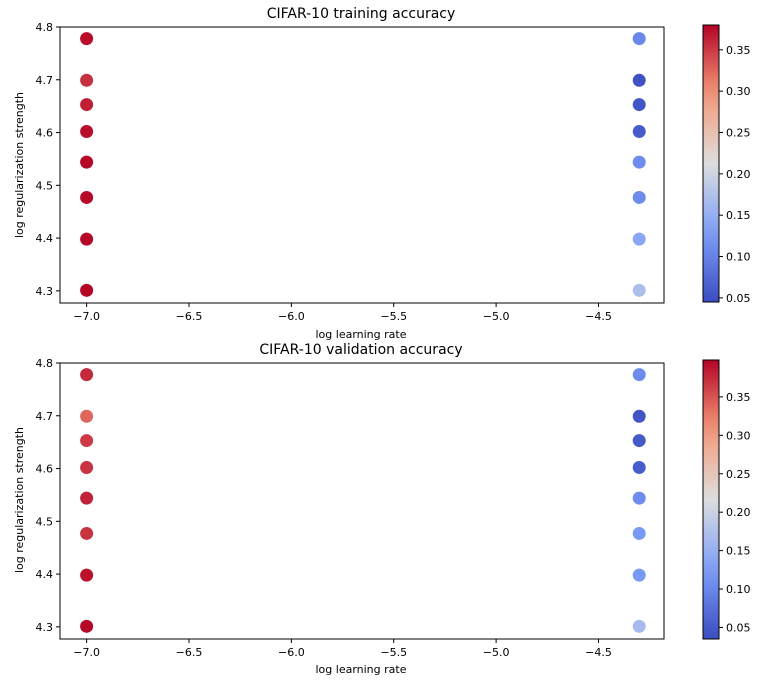  I want to click on chart-title: CIFAR-10 training accuracy, so click(361, 14).